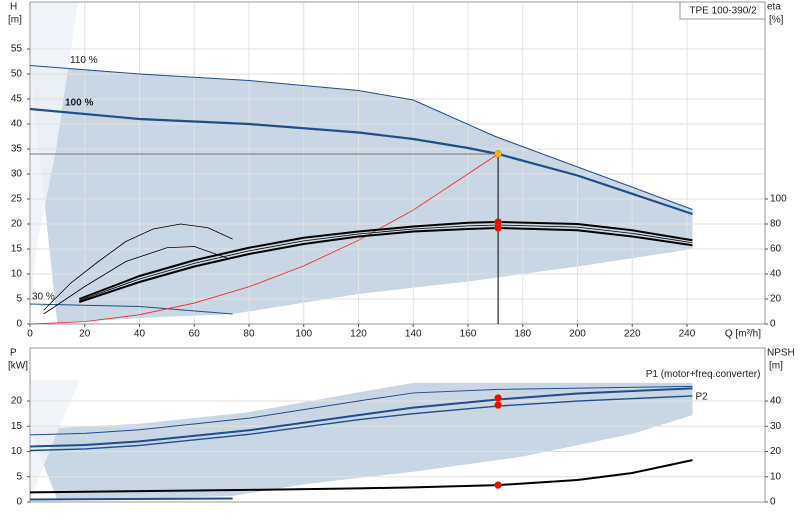 The height and width of the screenshot is (520, 800). Describe the element at coordinates (776, 426) in the screenshot. I see `y2-tick-label: 30` at that location.